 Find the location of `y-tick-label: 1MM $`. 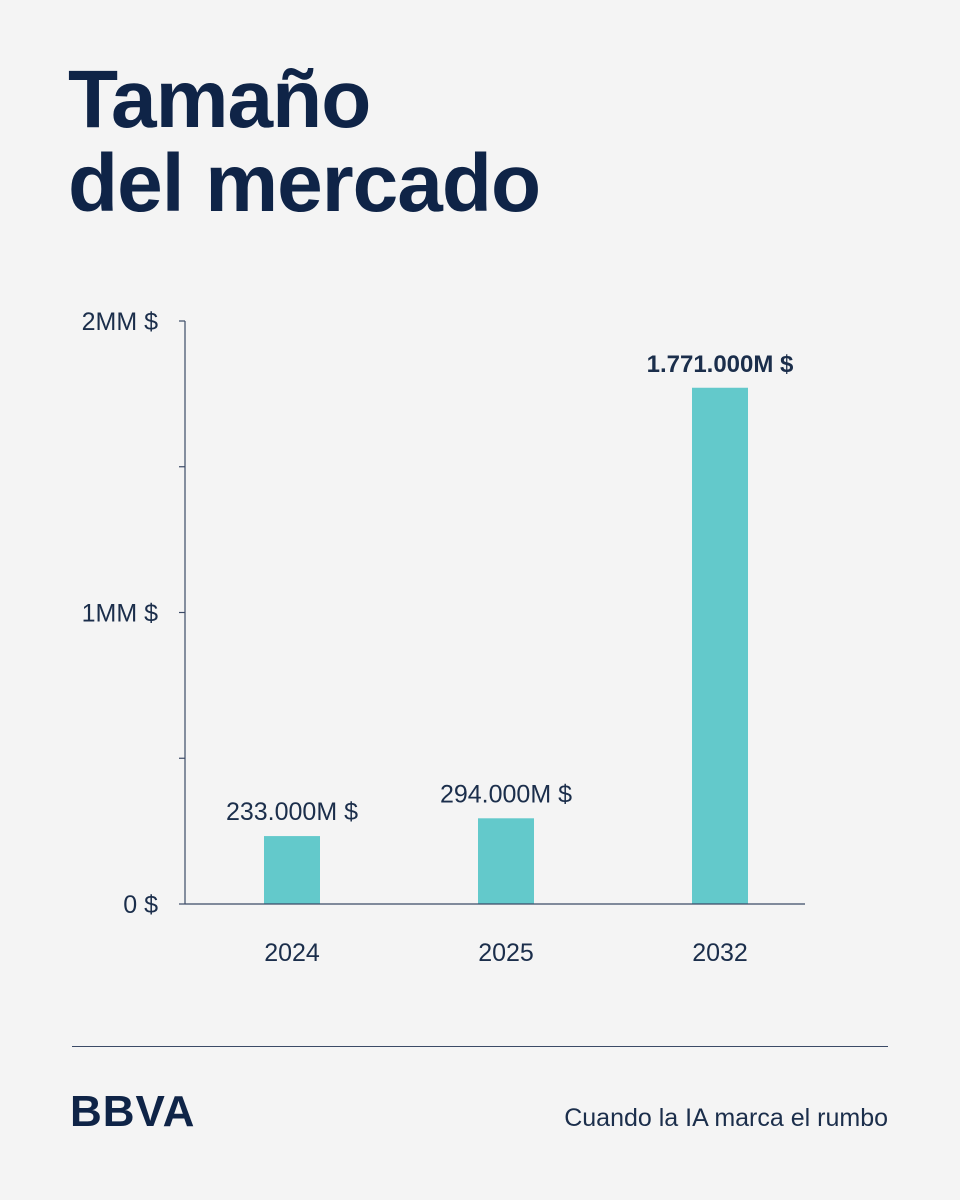

y-tick-label: 1MM $ is located at coordinates (120, 614).